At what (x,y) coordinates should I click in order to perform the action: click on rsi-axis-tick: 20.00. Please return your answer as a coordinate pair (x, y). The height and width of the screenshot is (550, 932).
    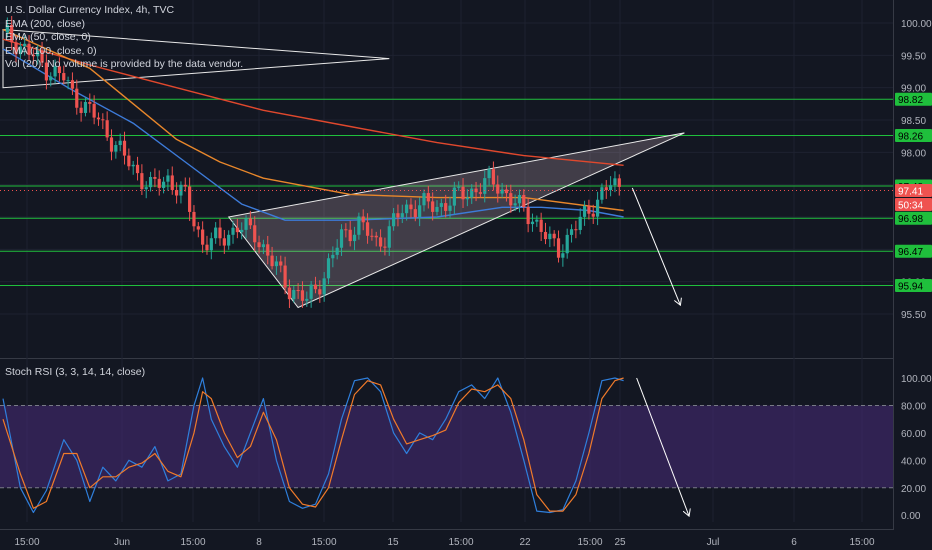
    Looking at the image, I should click on (913, 489).